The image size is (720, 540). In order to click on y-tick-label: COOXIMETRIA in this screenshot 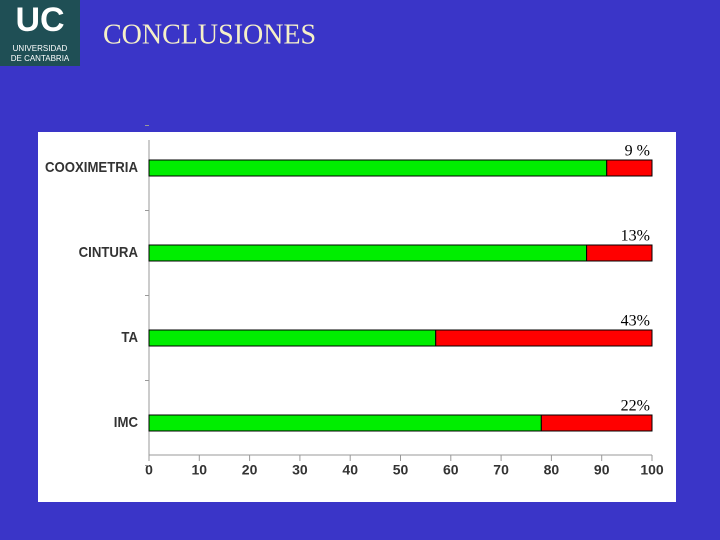, I will do `click(91, 166)`.